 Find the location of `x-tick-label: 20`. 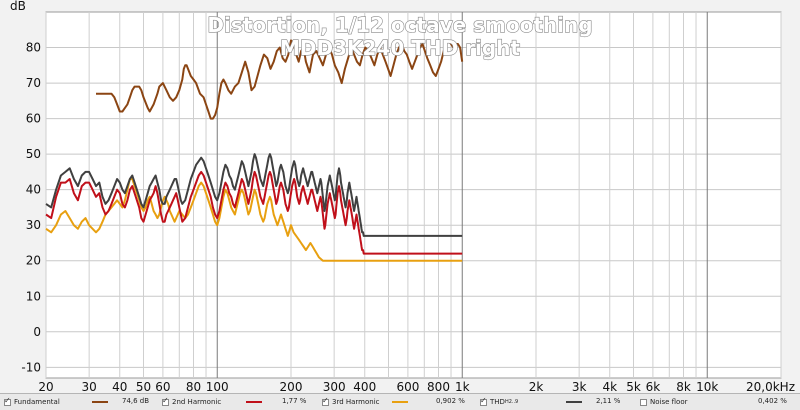

x-tick-label: 20 is located at coordinates (45, 386).